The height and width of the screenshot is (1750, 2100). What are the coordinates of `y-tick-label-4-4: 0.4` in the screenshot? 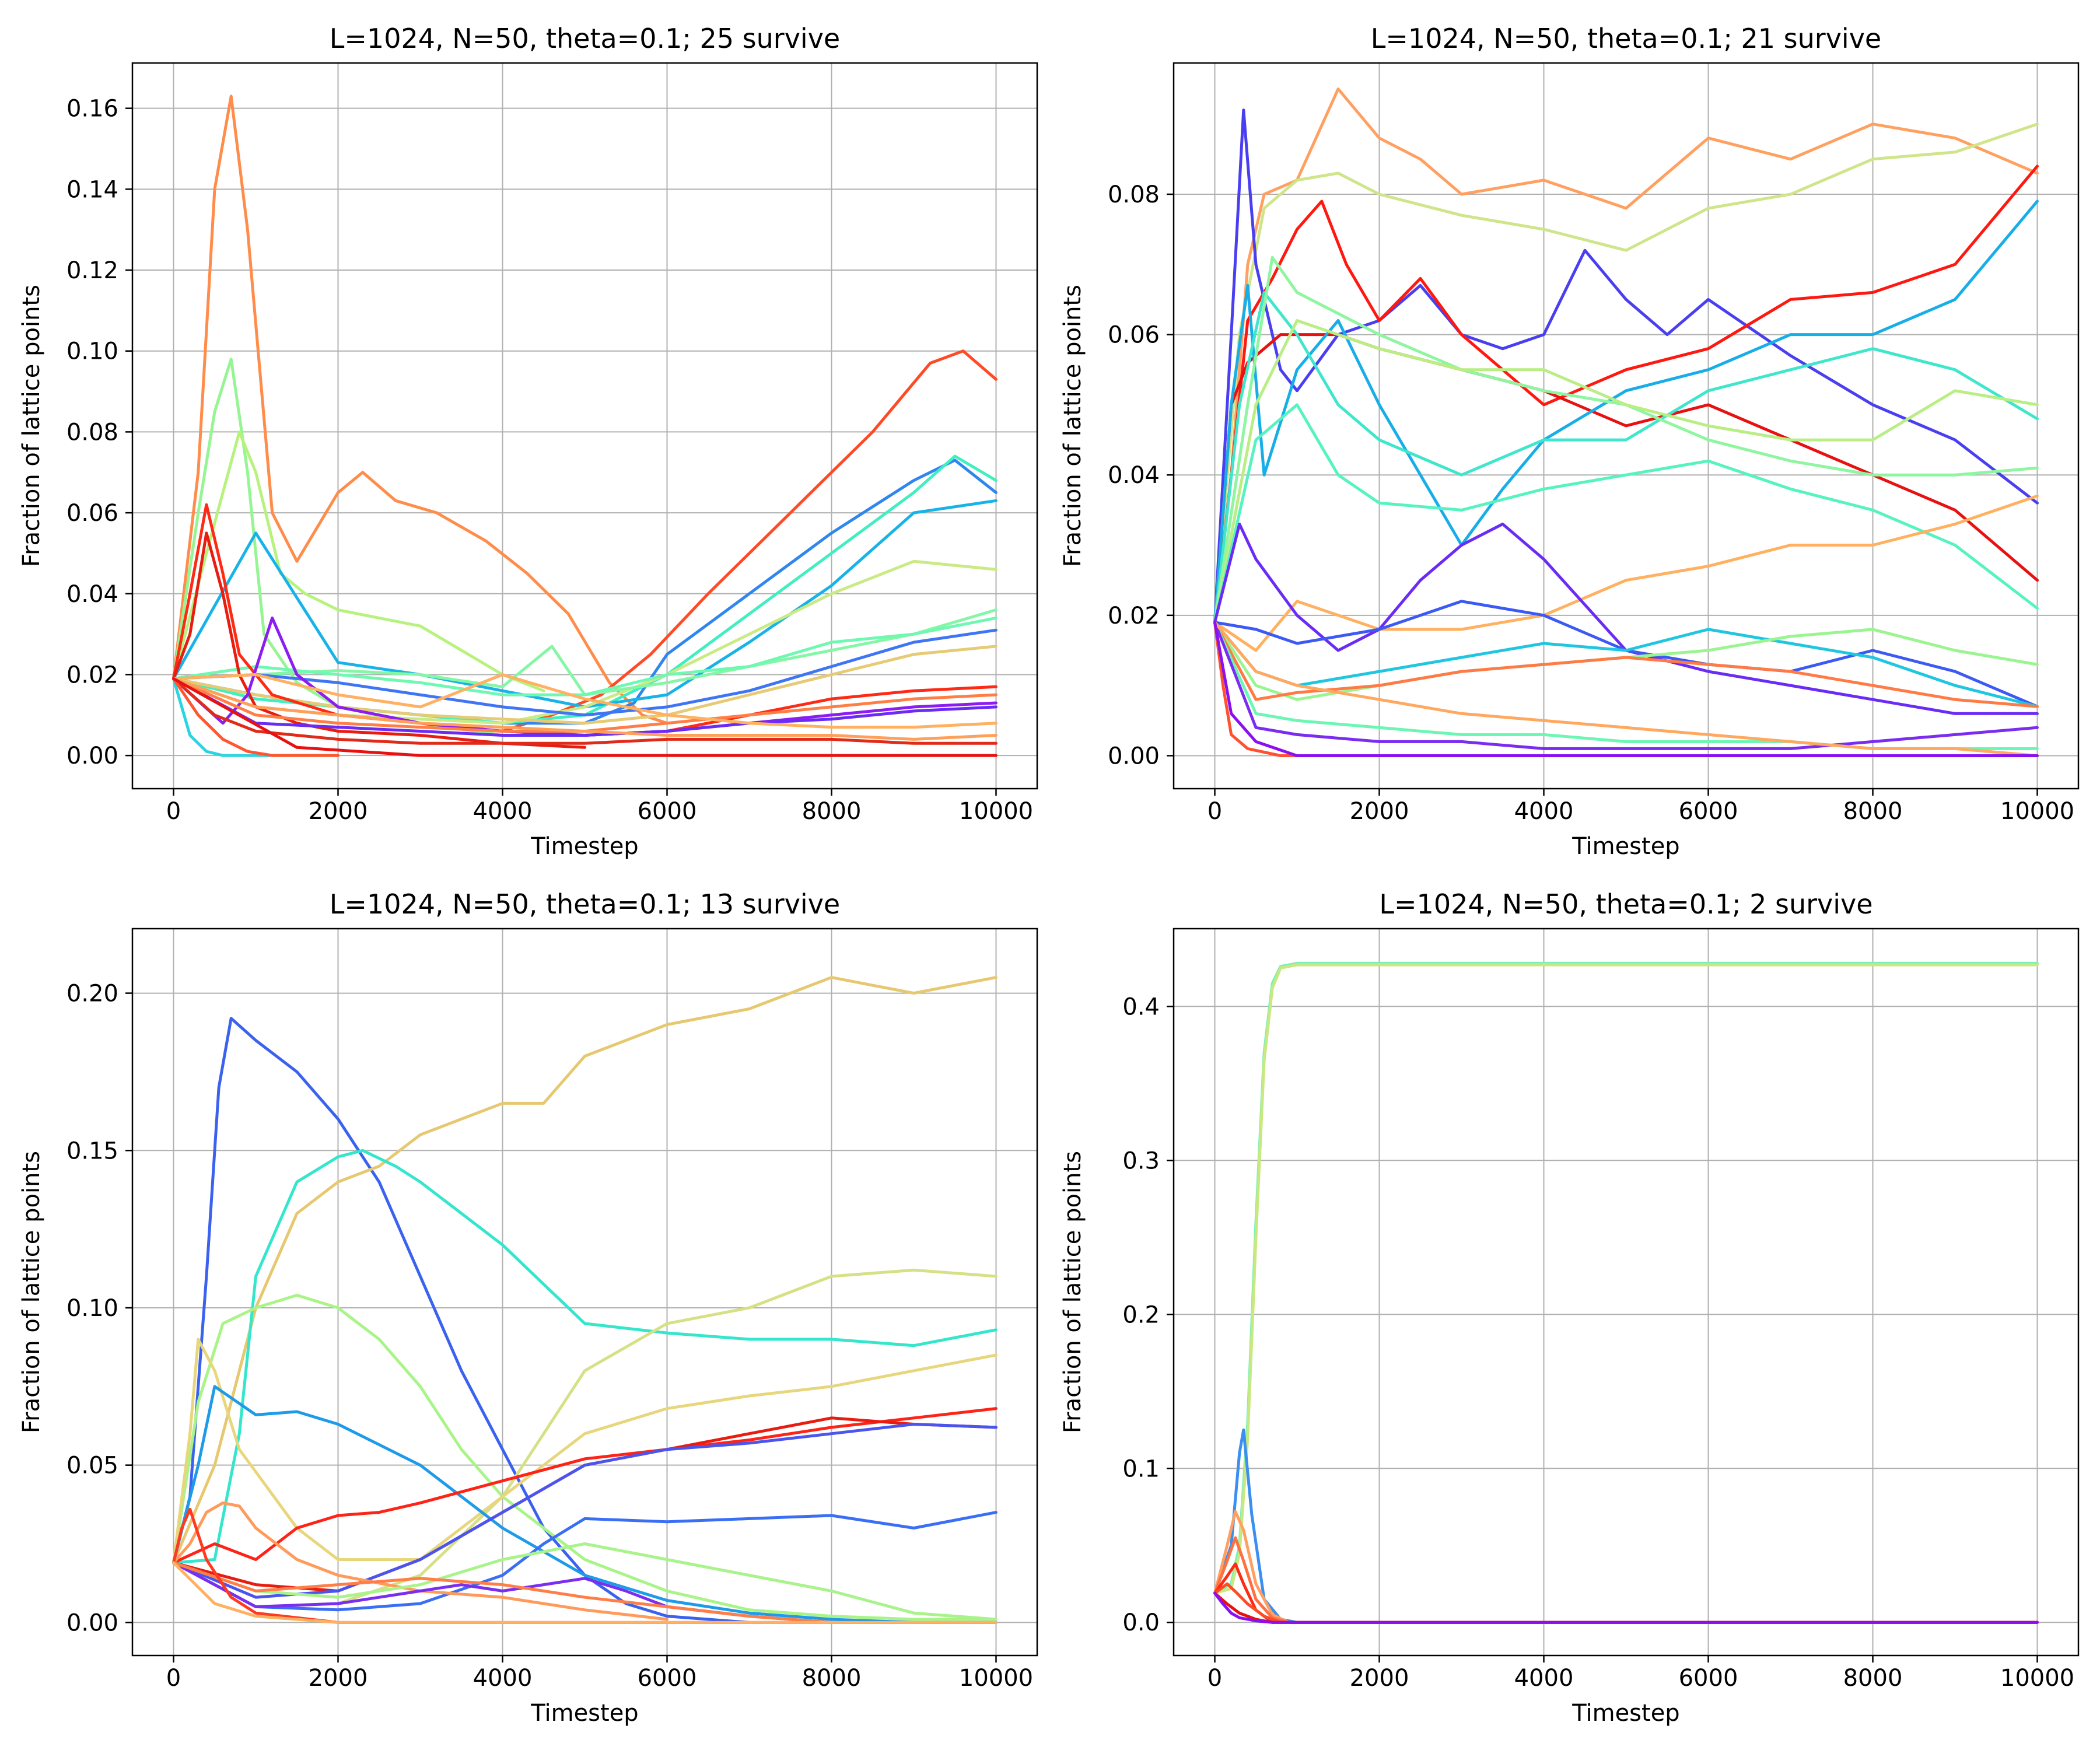 It's located at (1141, 1006).